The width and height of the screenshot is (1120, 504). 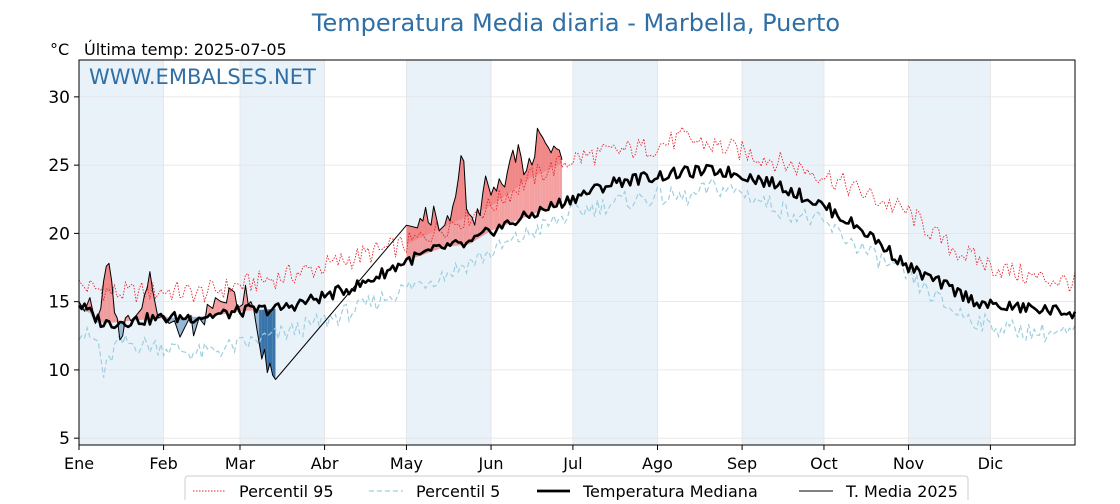 I want to click on x-tick-label: Nov, so click(x=908, y=463).